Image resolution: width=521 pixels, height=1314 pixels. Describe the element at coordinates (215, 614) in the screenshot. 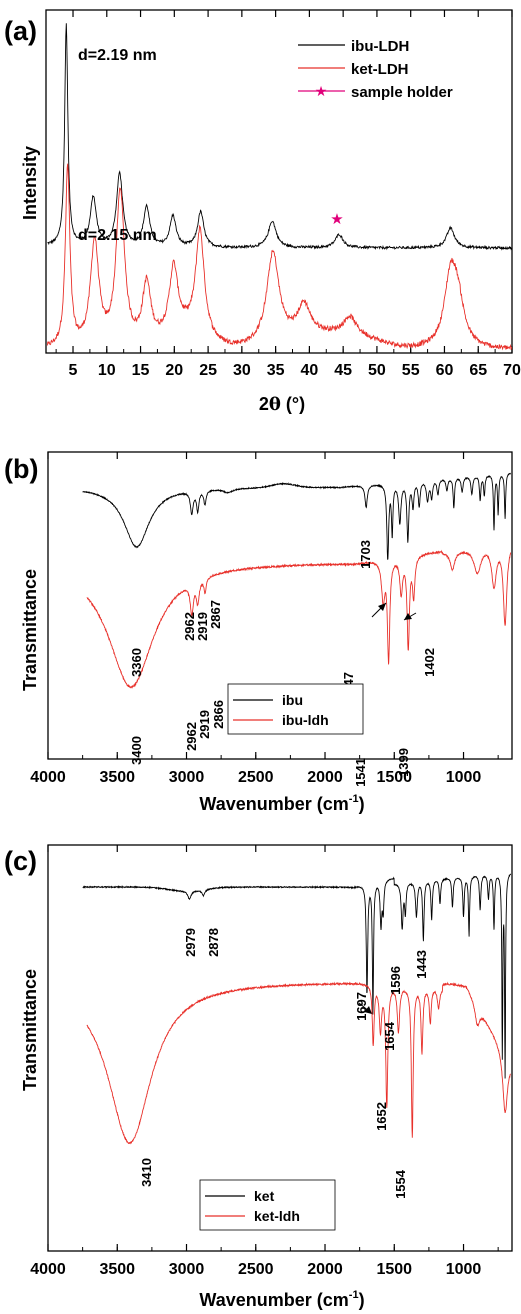

I see `annotation-ibu-2867: 2867` at that location.